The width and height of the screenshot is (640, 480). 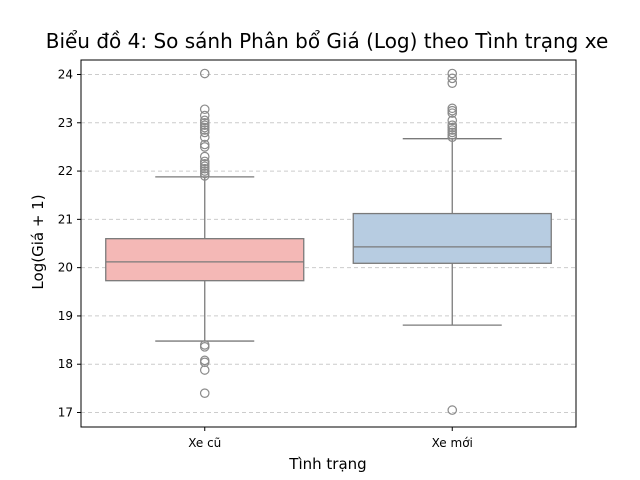 What do you see at coordinates (65, 123) in the screenshot?
I see `y-tick-label: 23` at bounding box center [65, 123].